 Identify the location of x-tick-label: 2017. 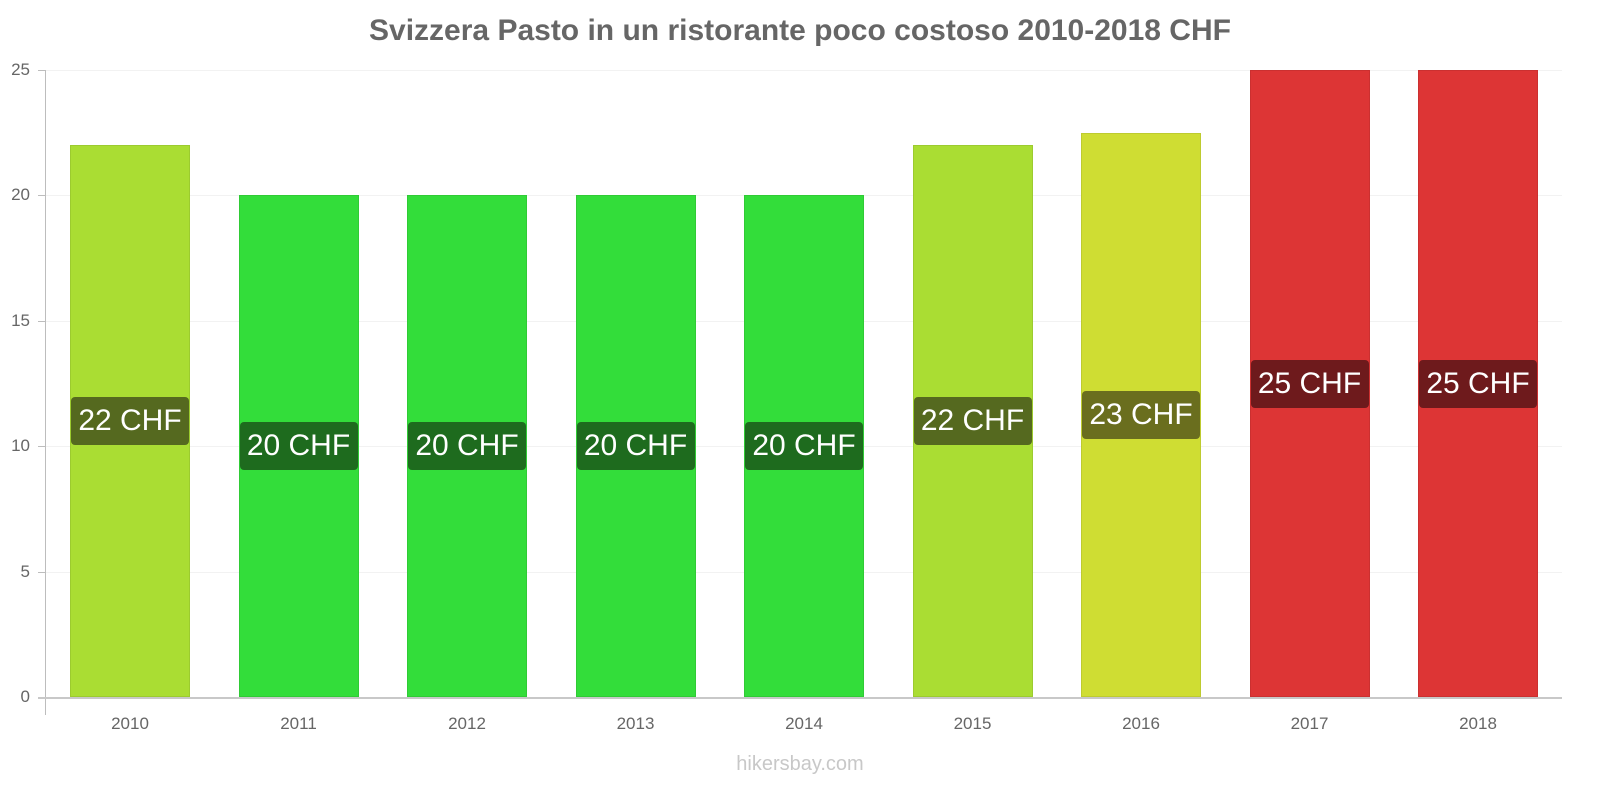
(1309, 723).